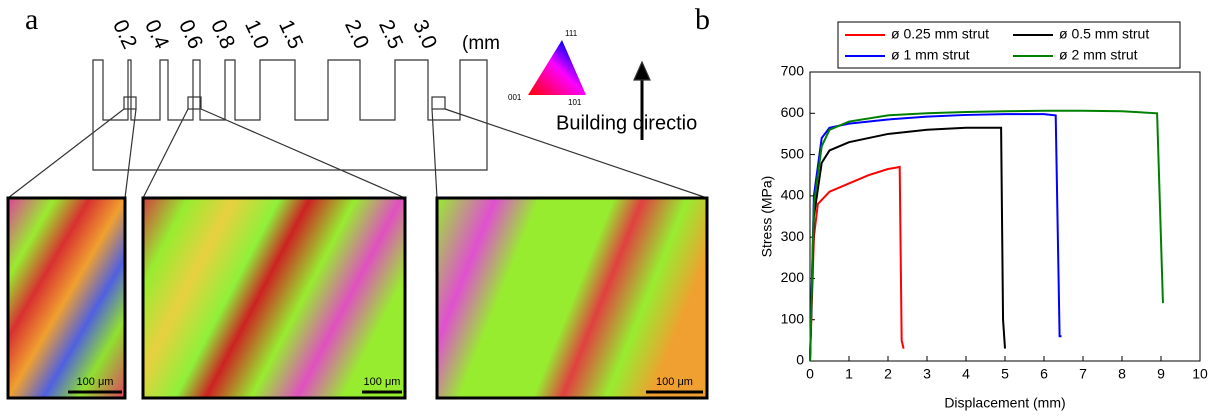  Describe the element at coordinates (356, 34) in the screenshot. I see `width-label: 2.0` at that location.